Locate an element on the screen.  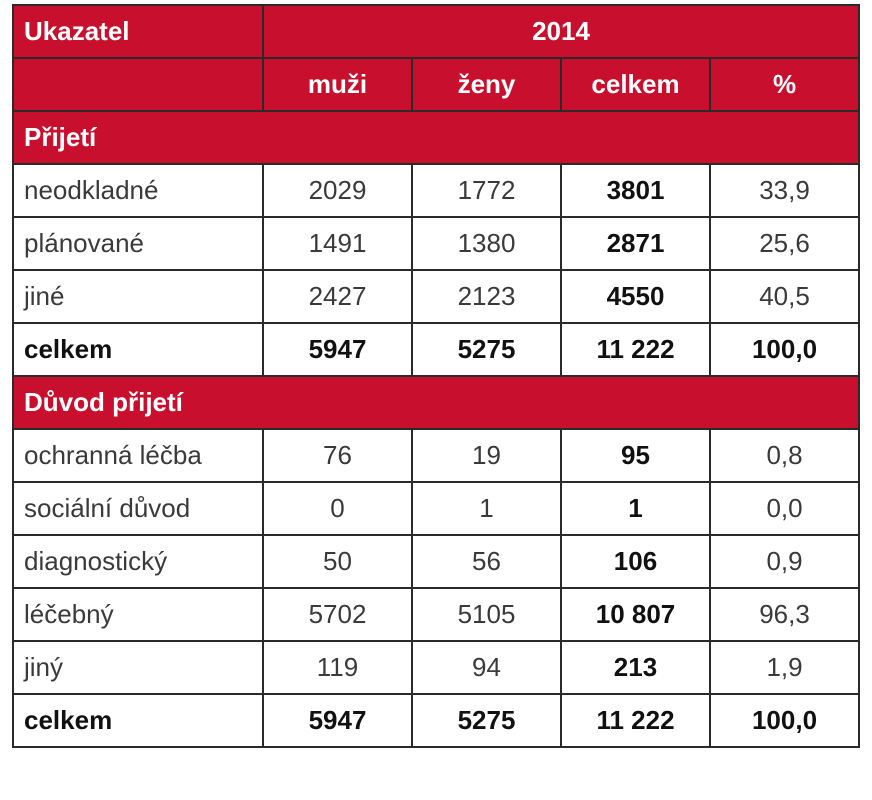
header-empty-cell is located at coordinates (138, 84).